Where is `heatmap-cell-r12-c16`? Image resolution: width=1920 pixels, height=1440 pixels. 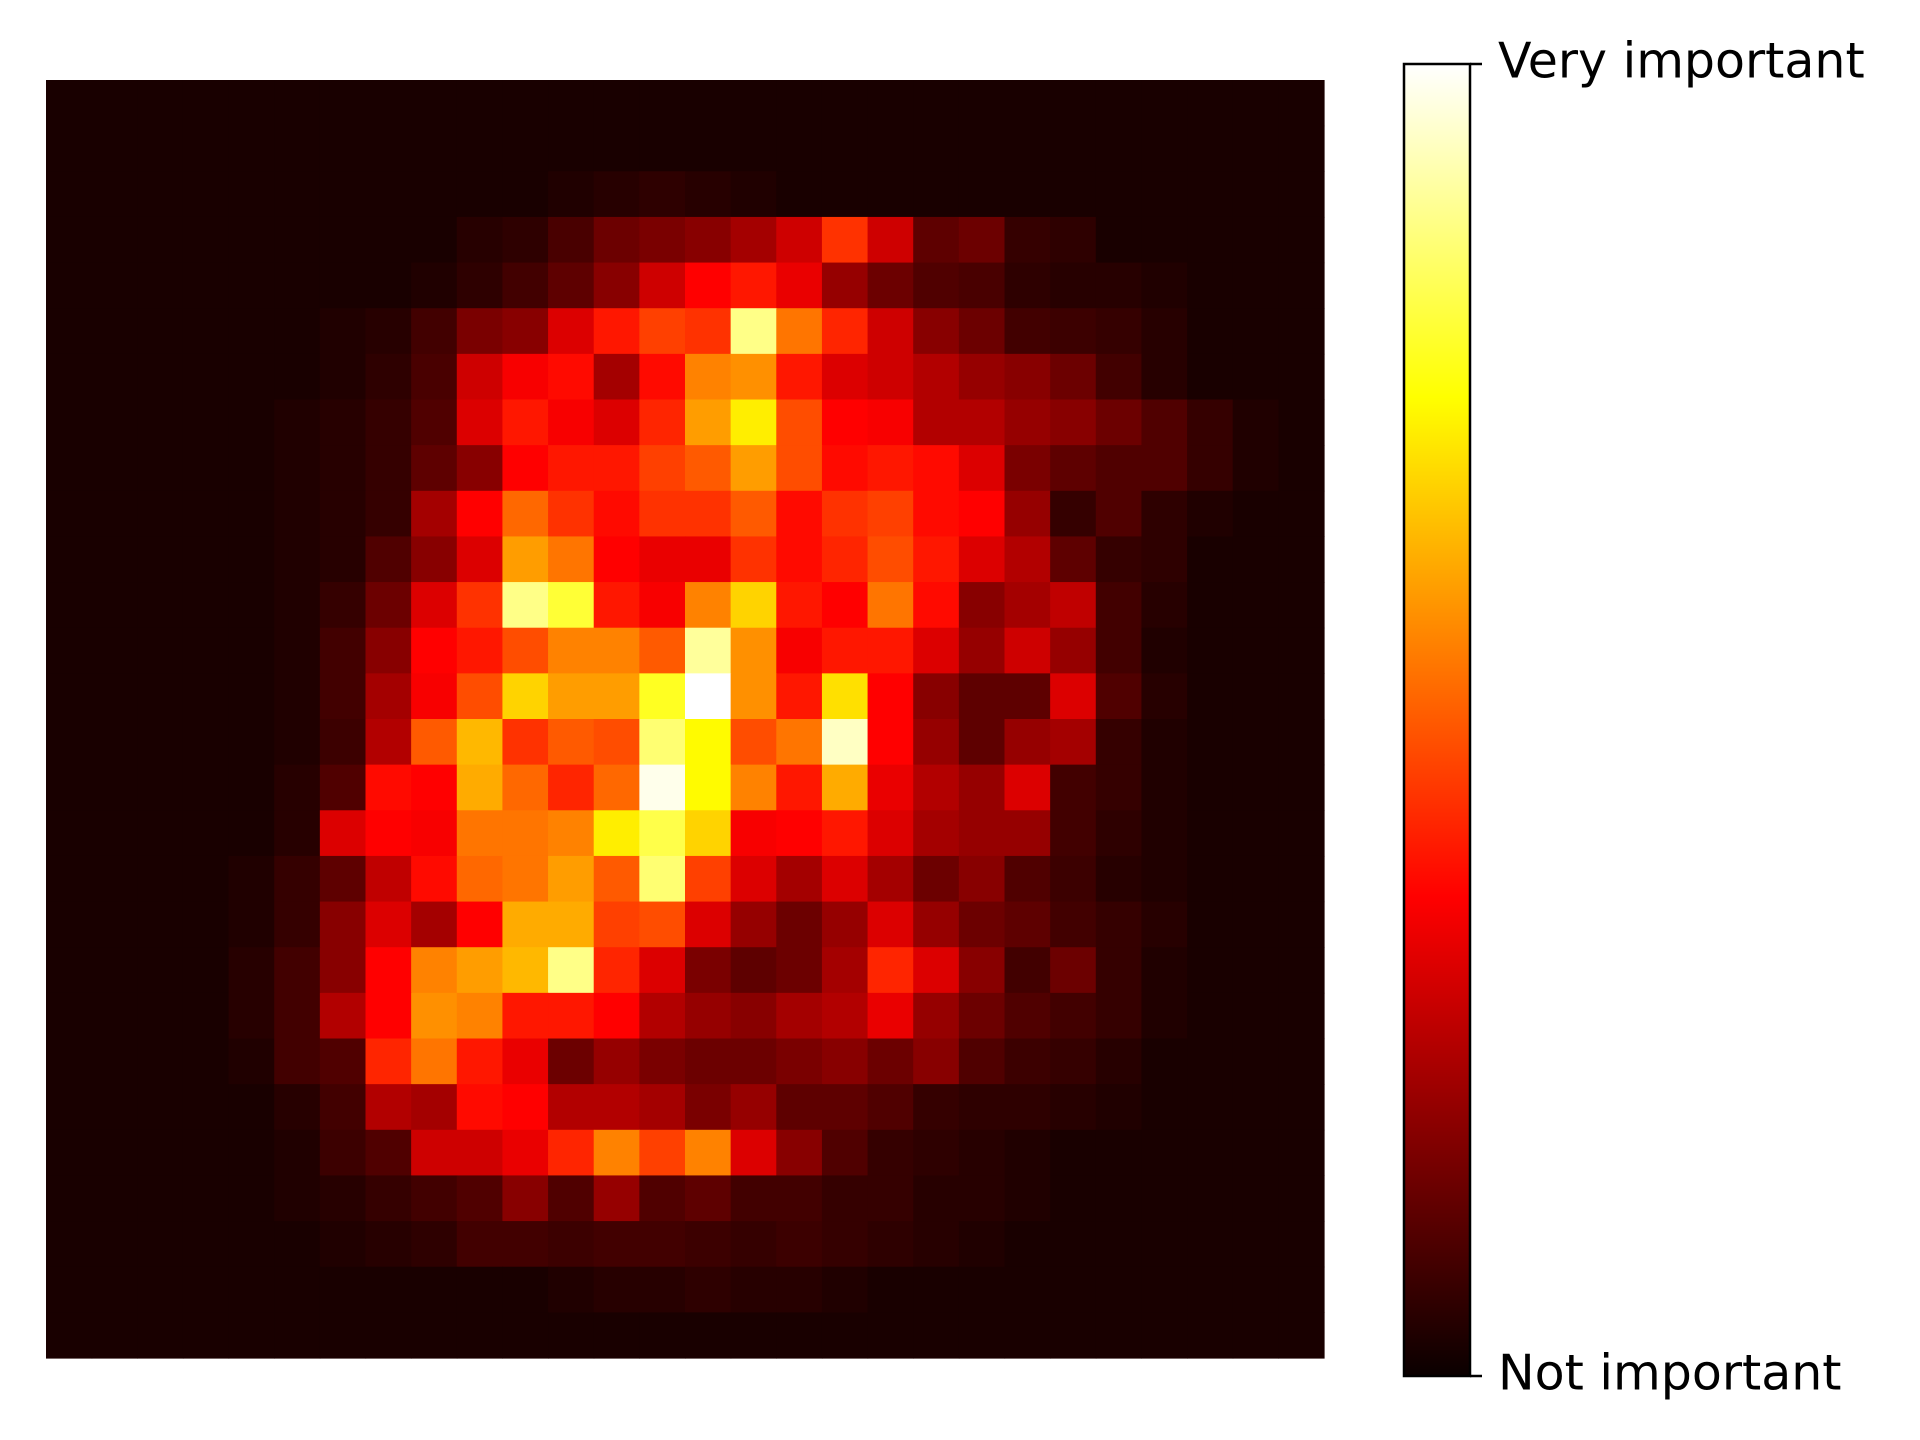
heatmap-cell-r12-c16 is located at coordinates (799, 650).